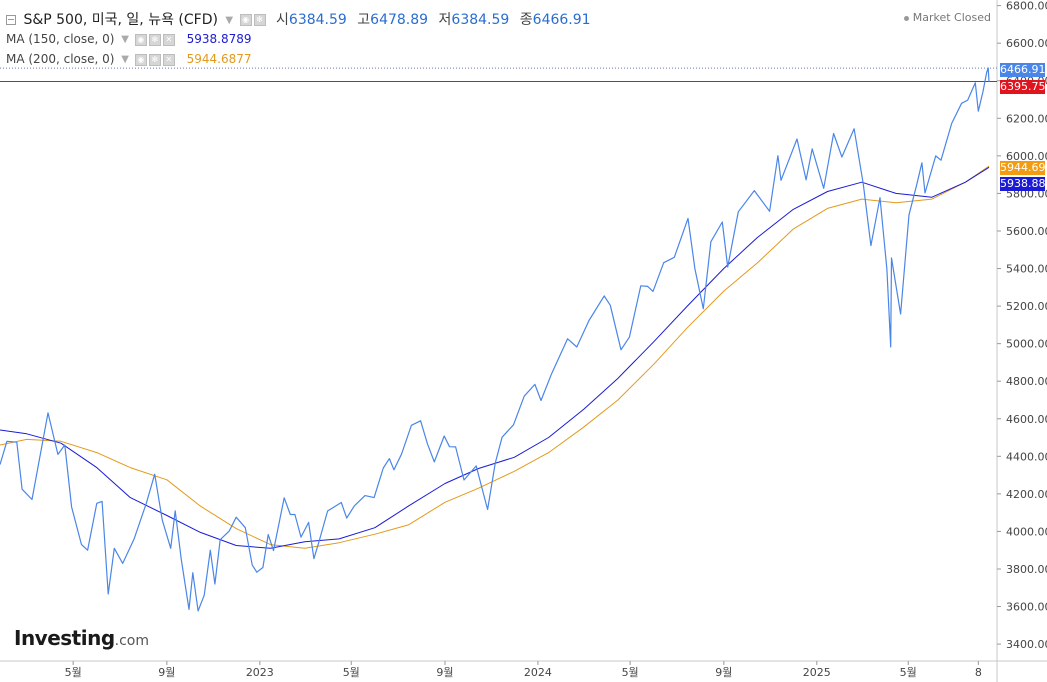 Image resolution: width=1047 pixels, height=682 pixels. What do you see at coordinates (978, 672) in the screenshot?
I see `x-tick-label: 8` at bounding box center [978, 672].